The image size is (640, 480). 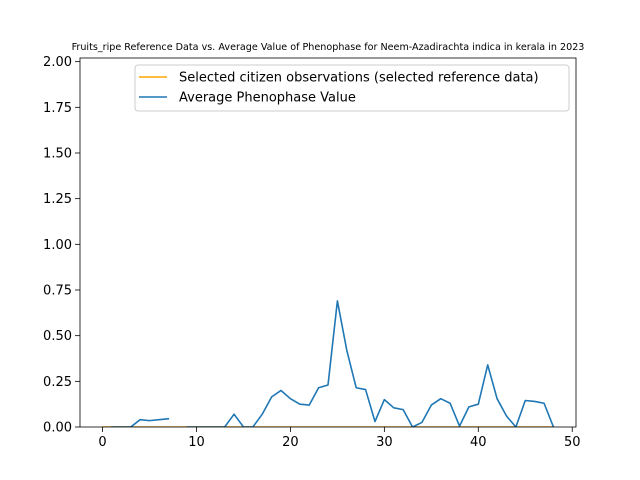 I want to click on y-tick-label: 0.25, so click(x=57, y=382).